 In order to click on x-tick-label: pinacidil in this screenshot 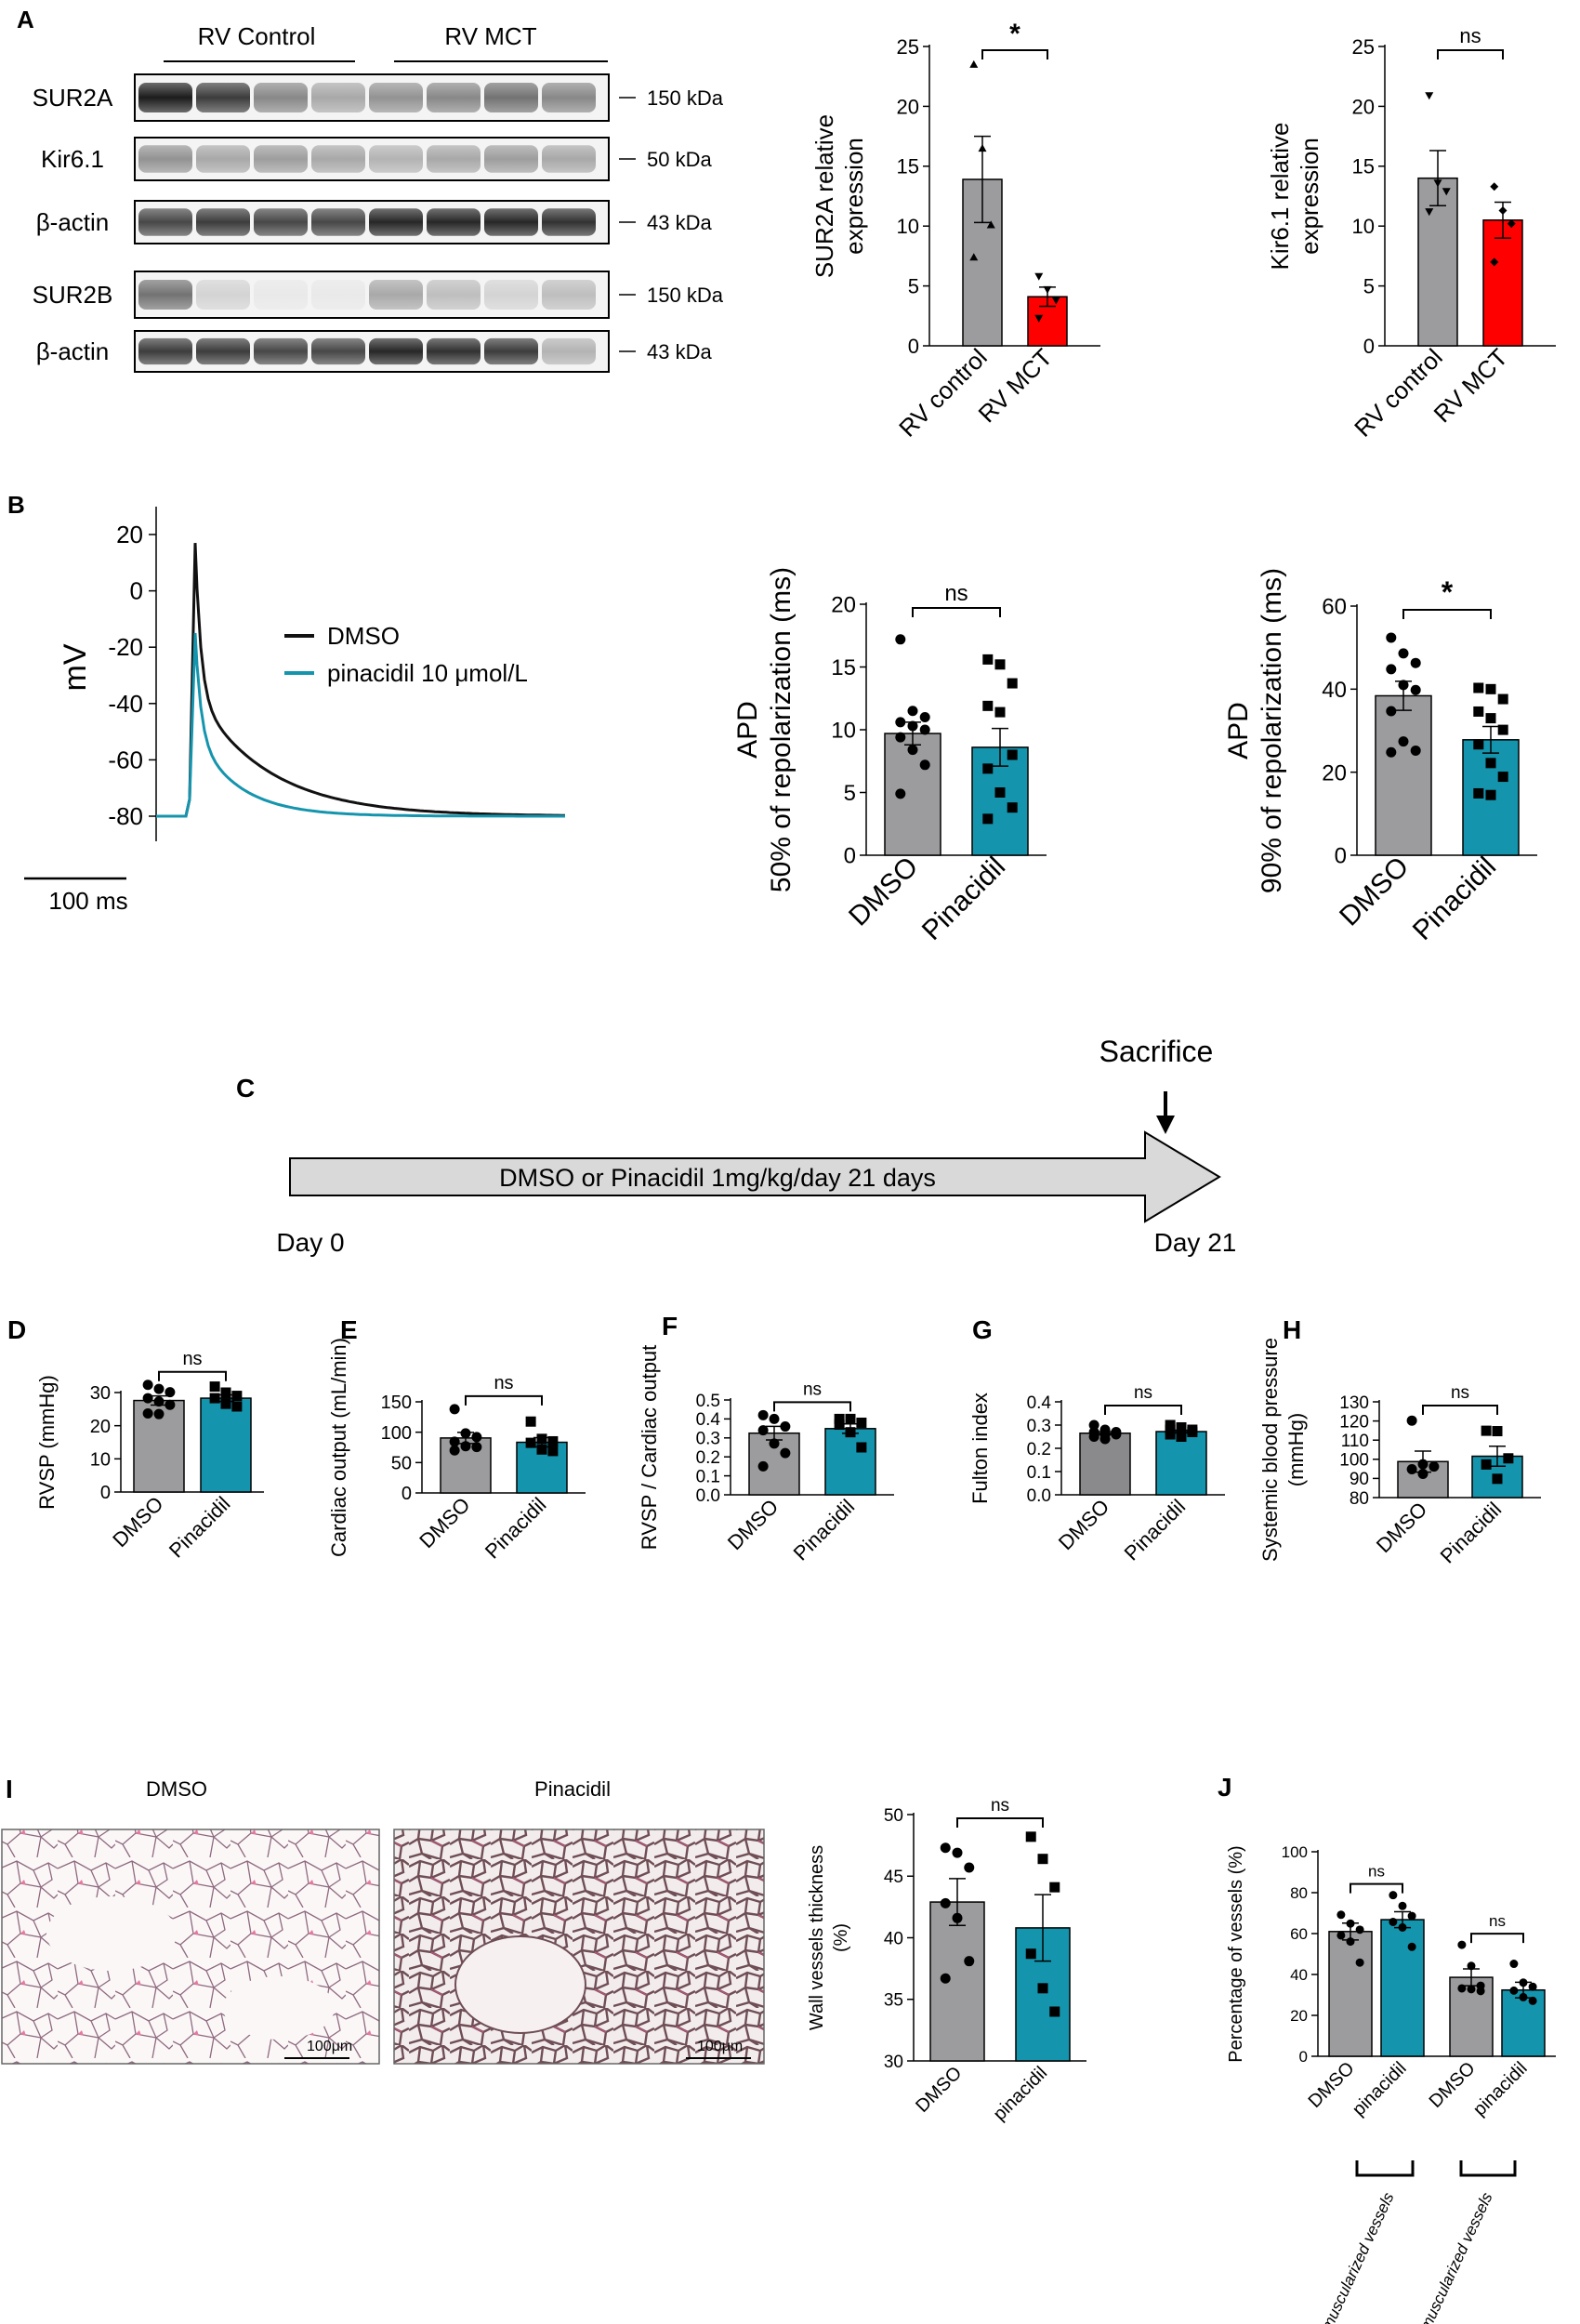, I will do `click(1380, 2089)`.